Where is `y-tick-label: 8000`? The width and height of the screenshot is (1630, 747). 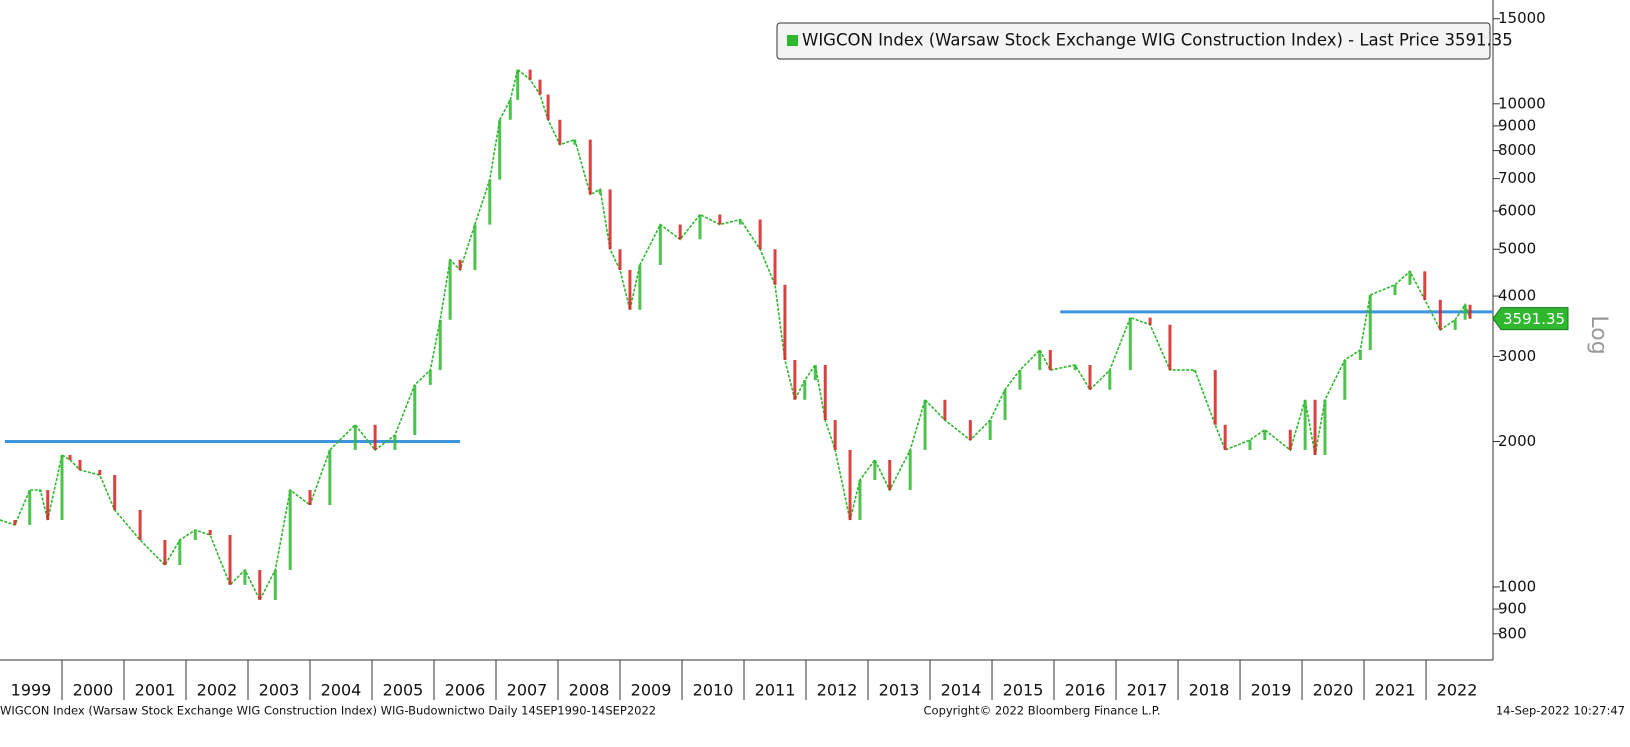
y-tick-label: 8000 is located at coordinates (1517, 150).